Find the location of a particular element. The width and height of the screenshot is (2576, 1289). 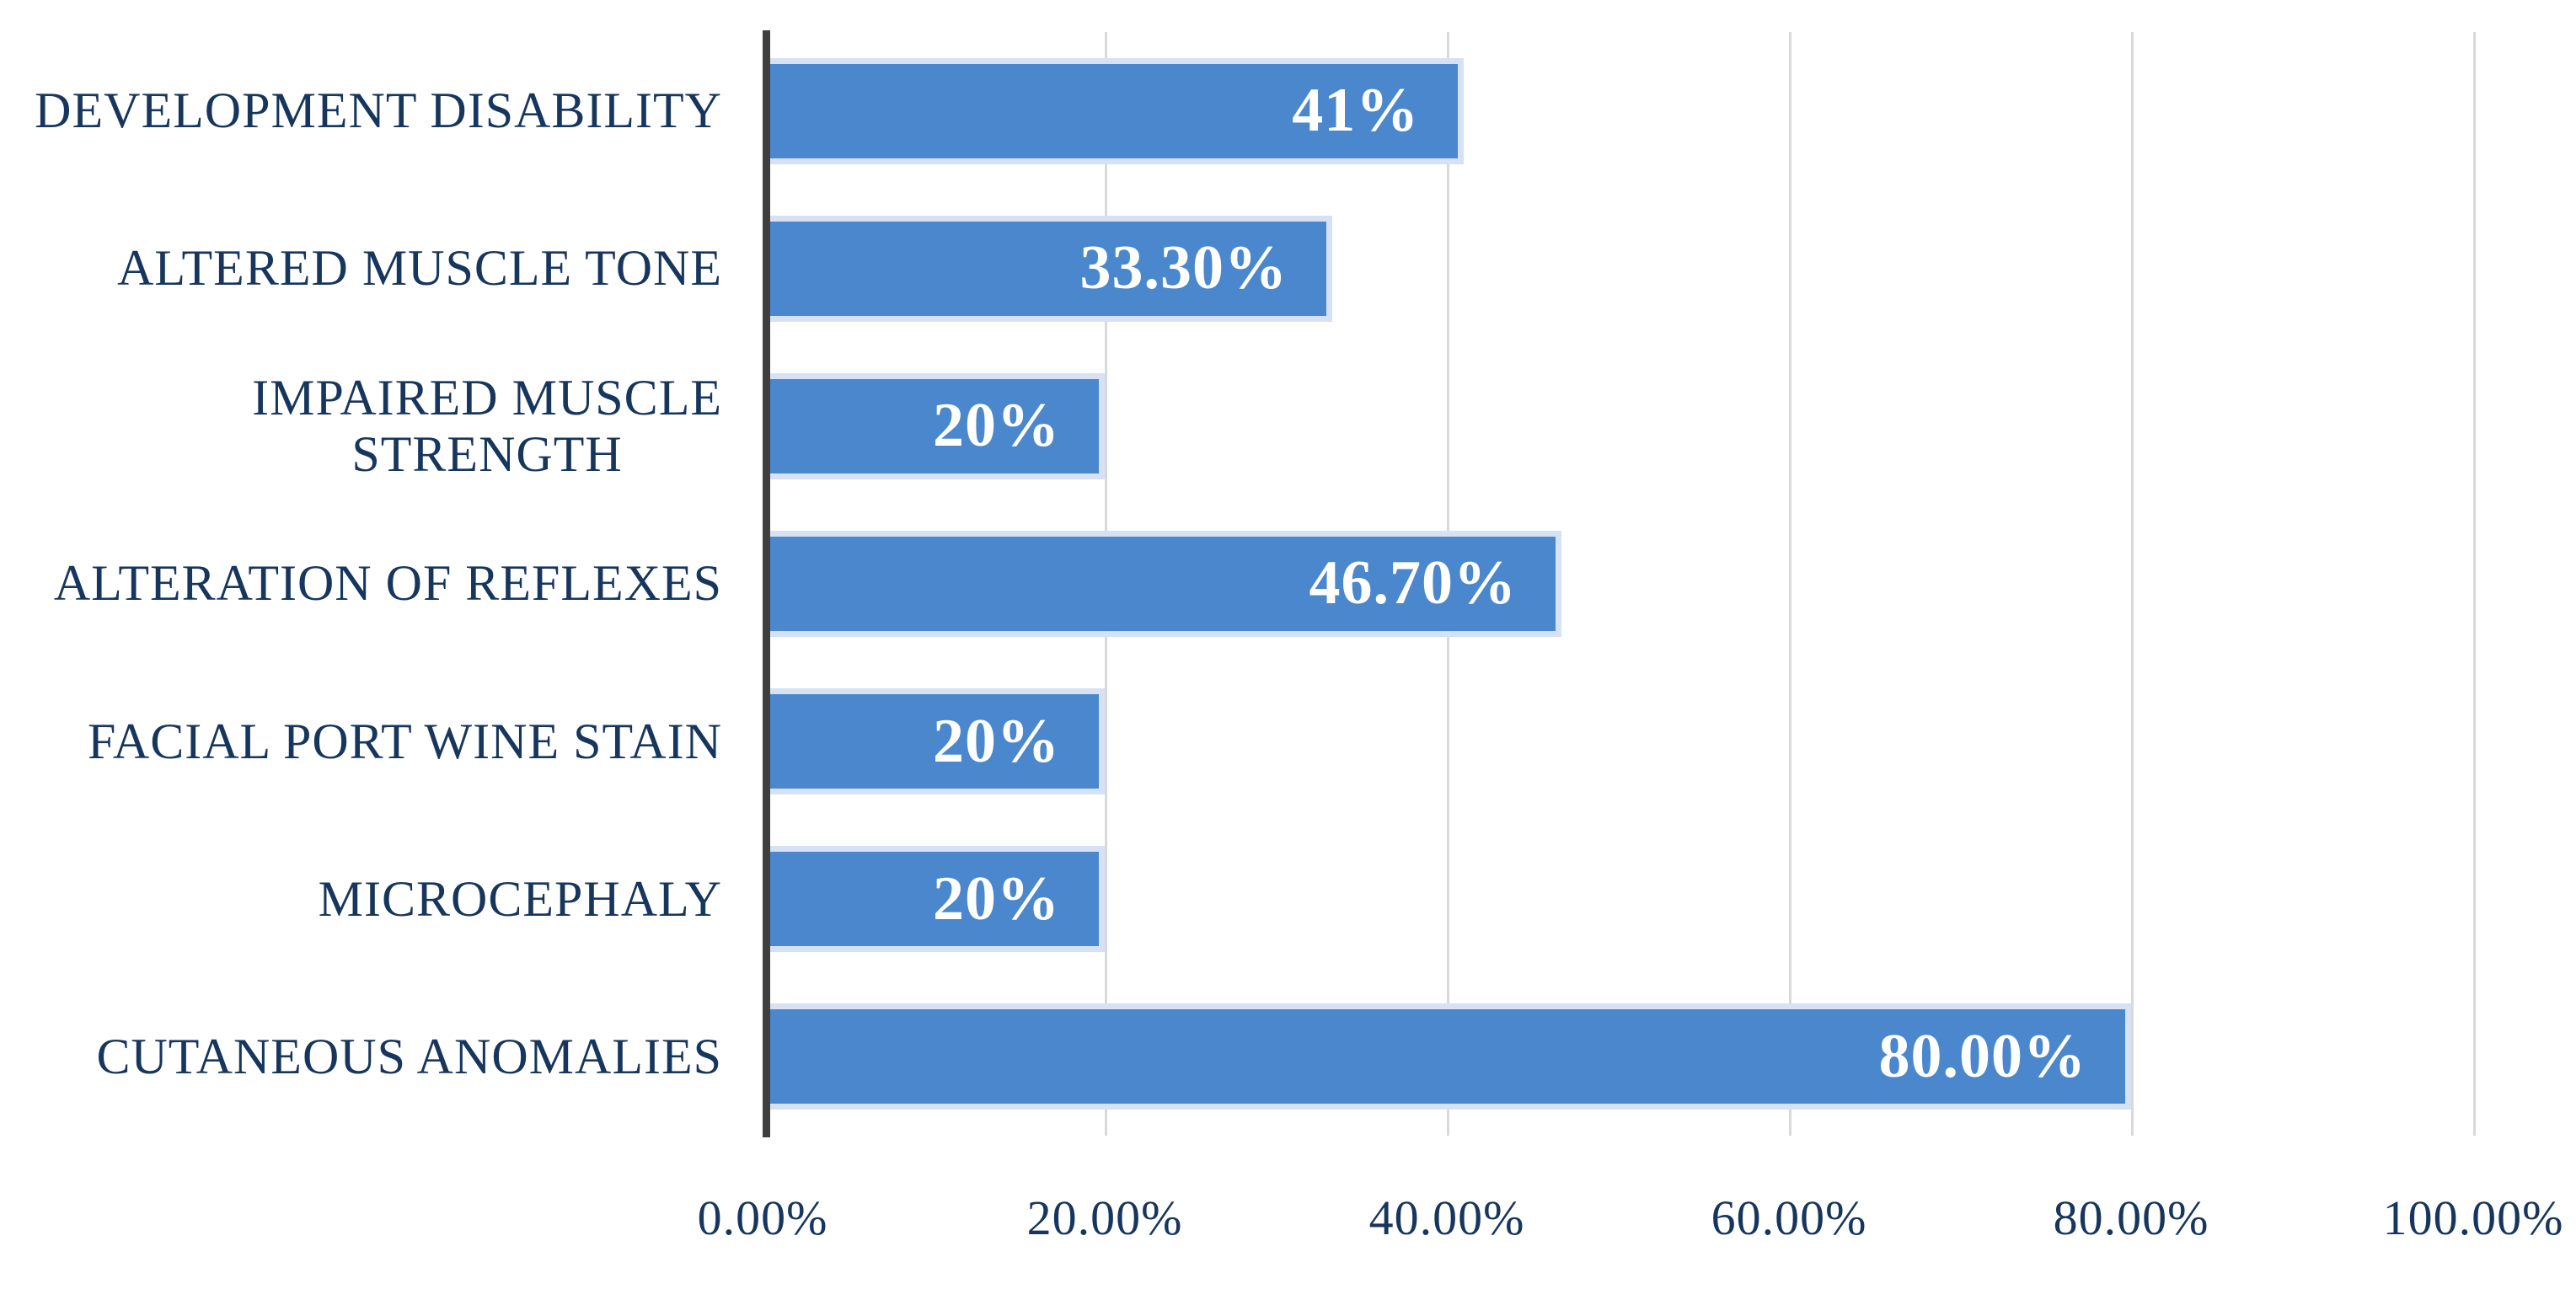

category-label: ALTERATION OF REFLEXES is located at coordinates (381, 583).